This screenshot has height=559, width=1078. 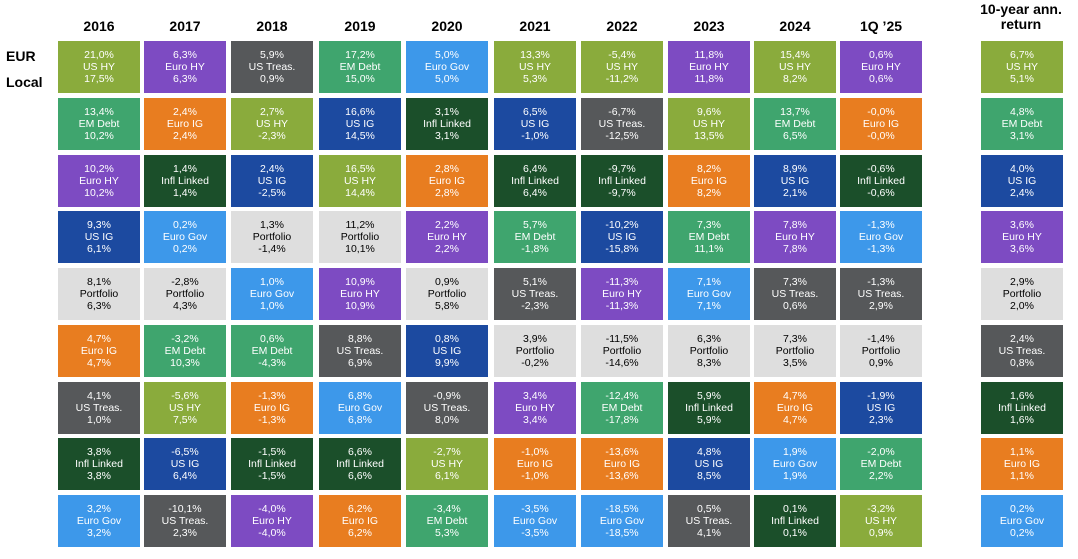 I want to click on asset-cell: 8,1% Portfolio 6,3%, so click(x=99, y=294).